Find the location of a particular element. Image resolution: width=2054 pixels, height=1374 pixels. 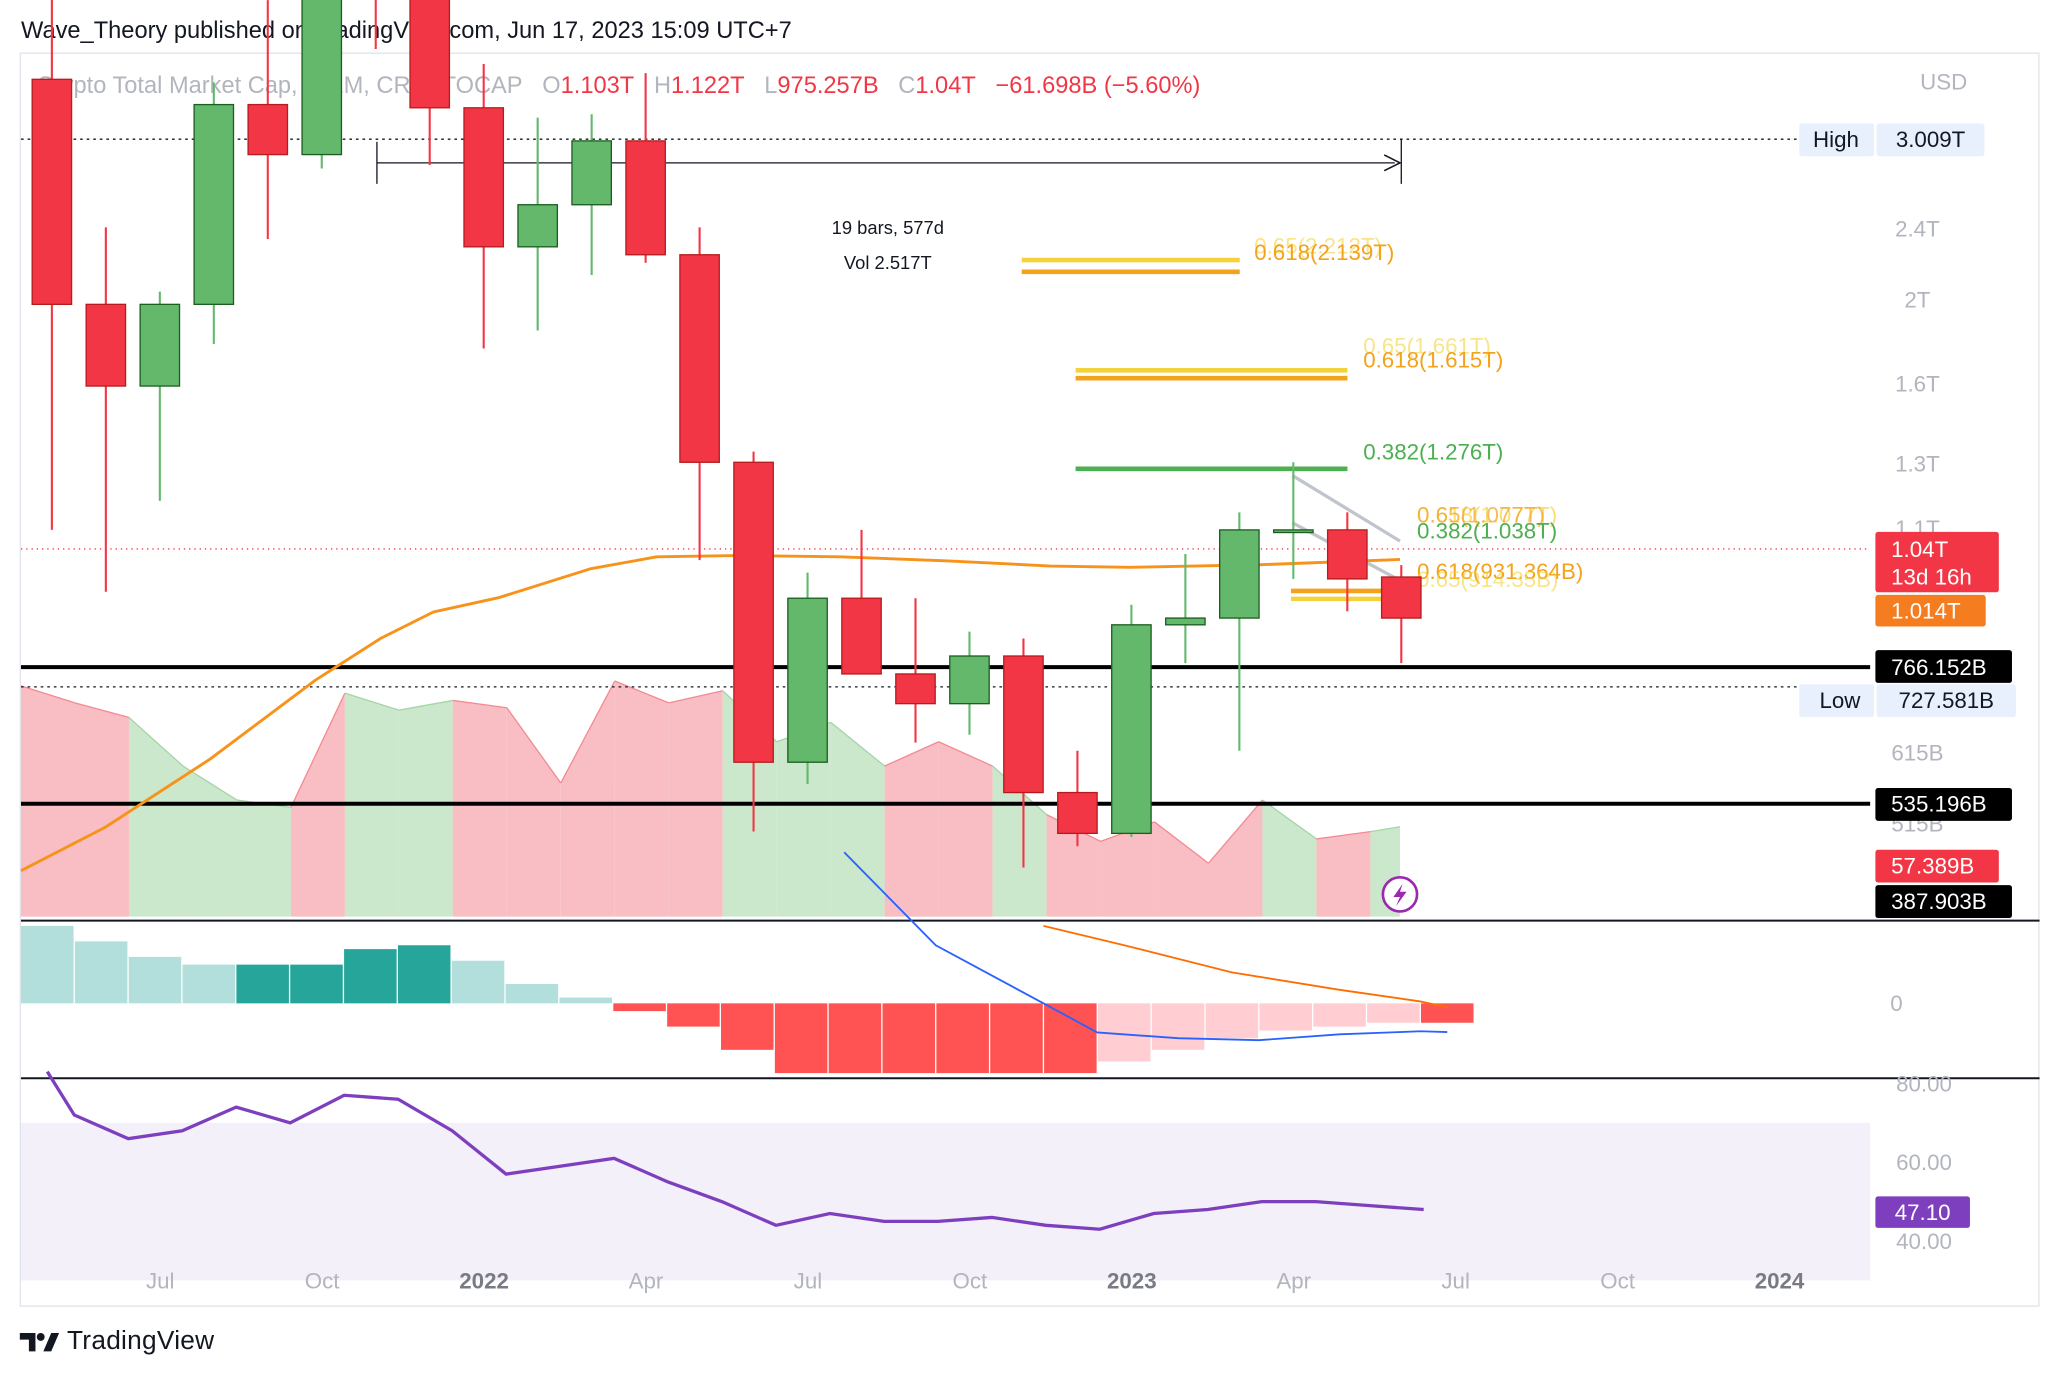

high-value: 3.009T is located at coordinates (1931, 139).